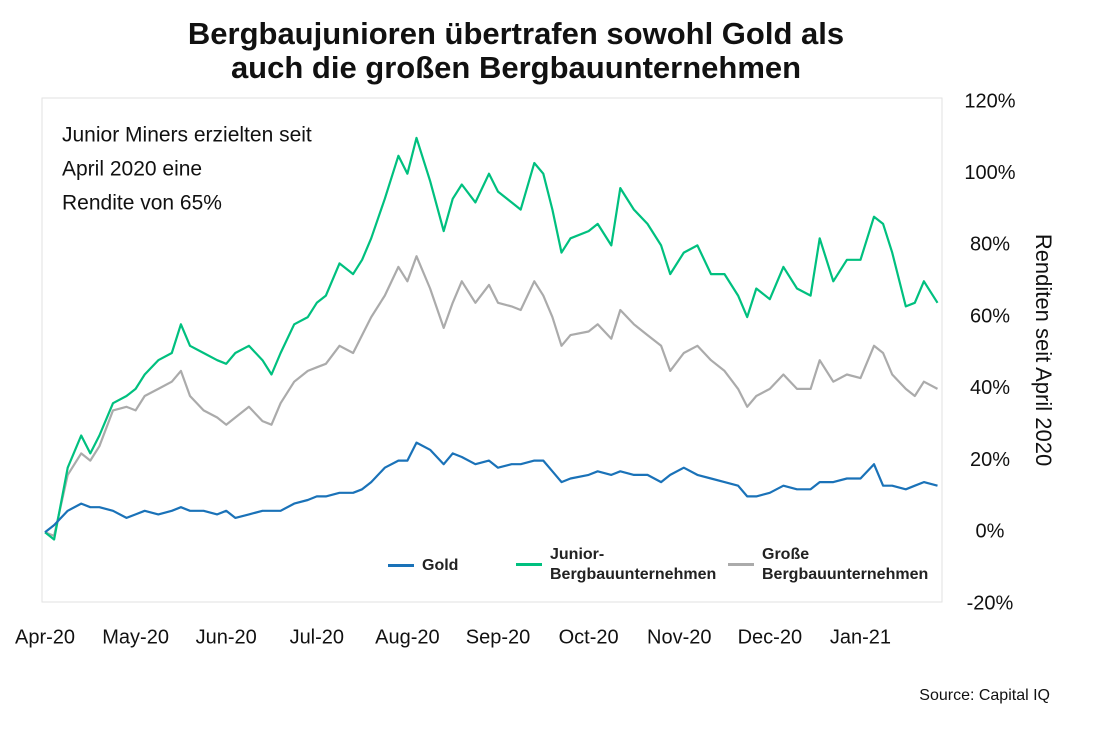 Image resolution: width=1100 pixels, height=732 pixels. What do you see at coordinates (845, 564) in the screenshot?
I see `legend-label: Große Bergbauunternehmen` at bounding box center [845, 564].